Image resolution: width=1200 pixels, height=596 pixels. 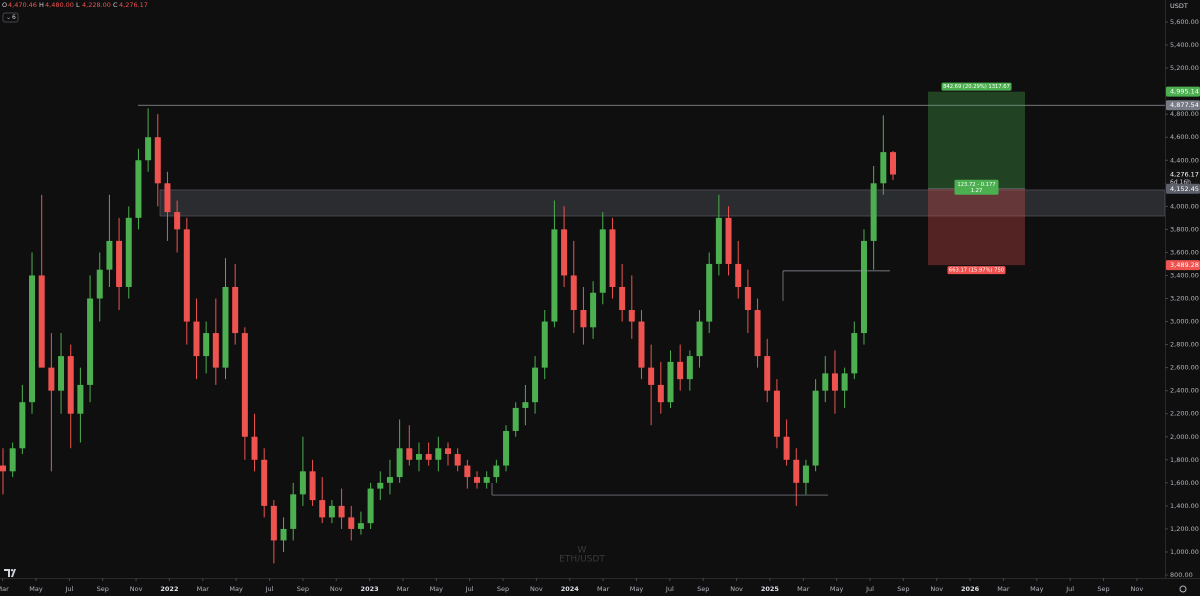 I want to click on interval-button, so click(x=10, y=17).